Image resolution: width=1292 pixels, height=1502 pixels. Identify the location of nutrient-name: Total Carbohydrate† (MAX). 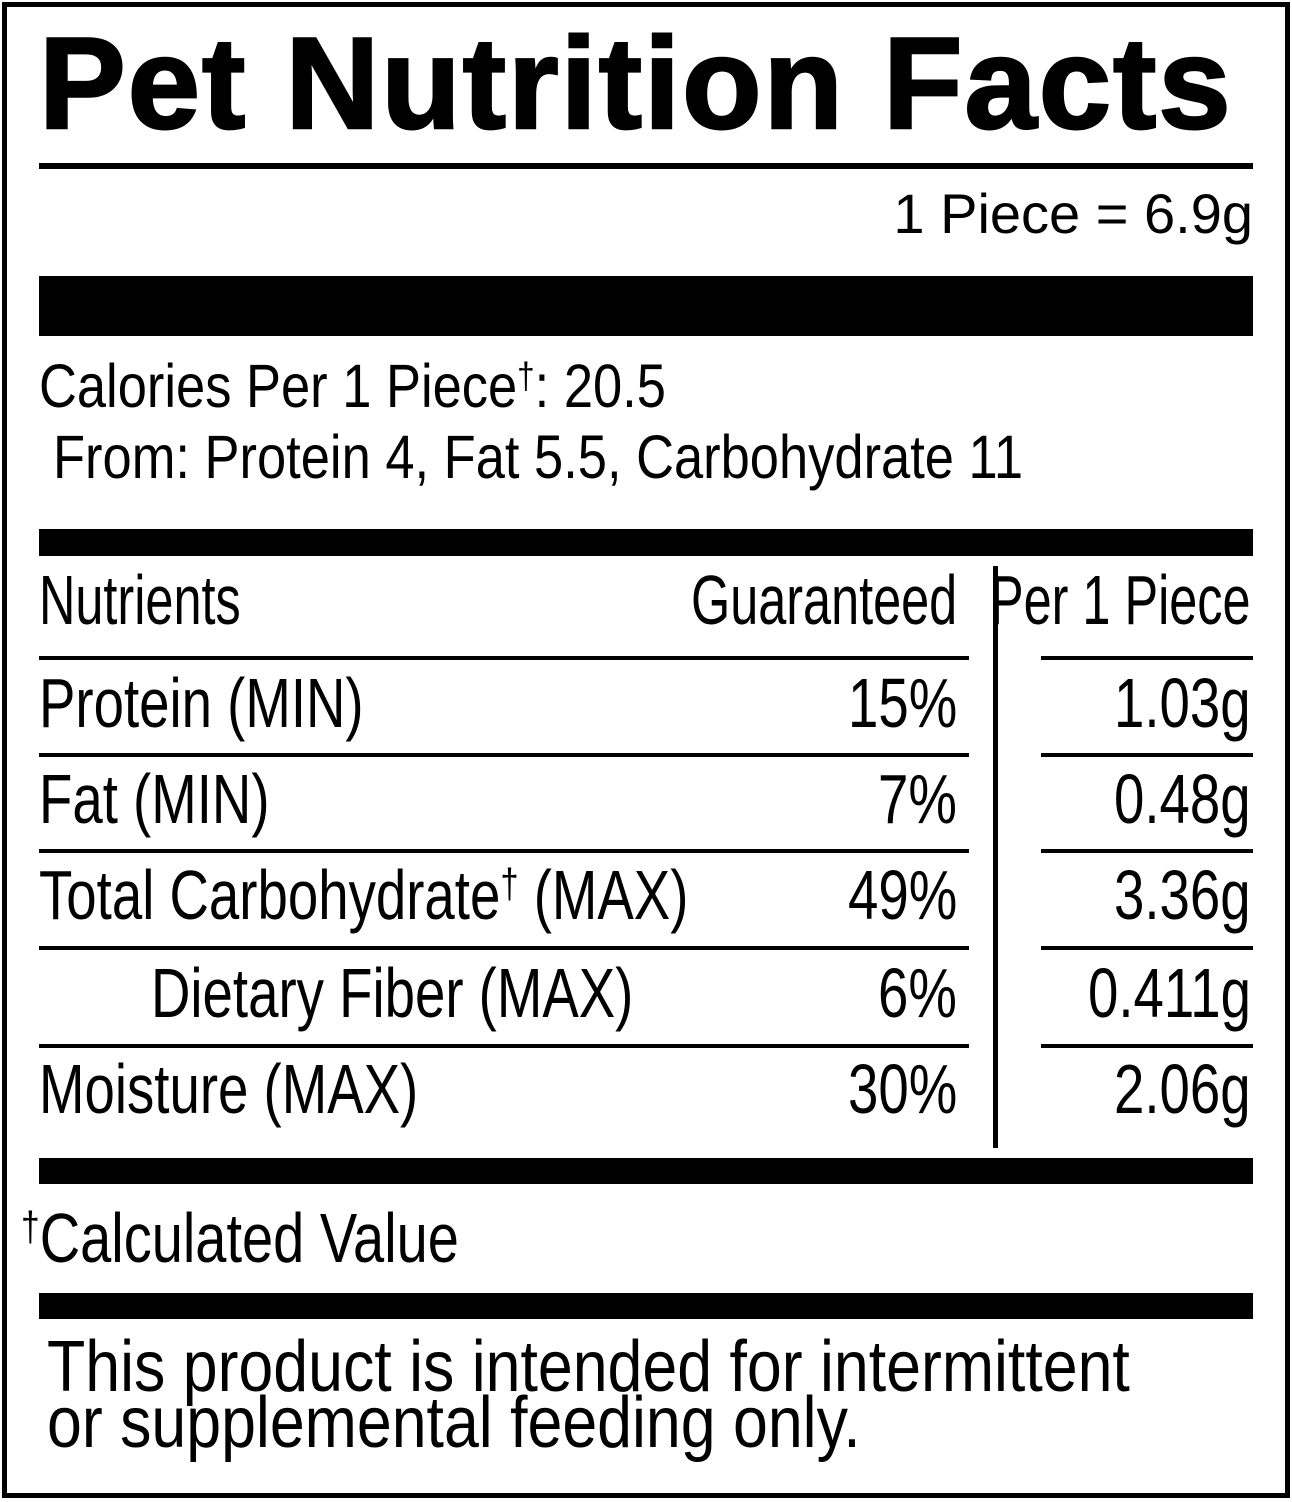
(364, 895).